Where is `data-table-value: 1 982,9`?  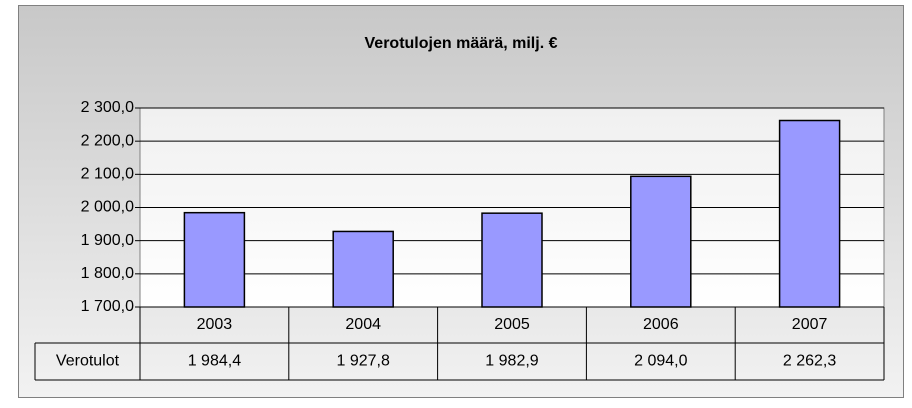 data-table-value: 1 982,9 is located at coordinates (511, 361).